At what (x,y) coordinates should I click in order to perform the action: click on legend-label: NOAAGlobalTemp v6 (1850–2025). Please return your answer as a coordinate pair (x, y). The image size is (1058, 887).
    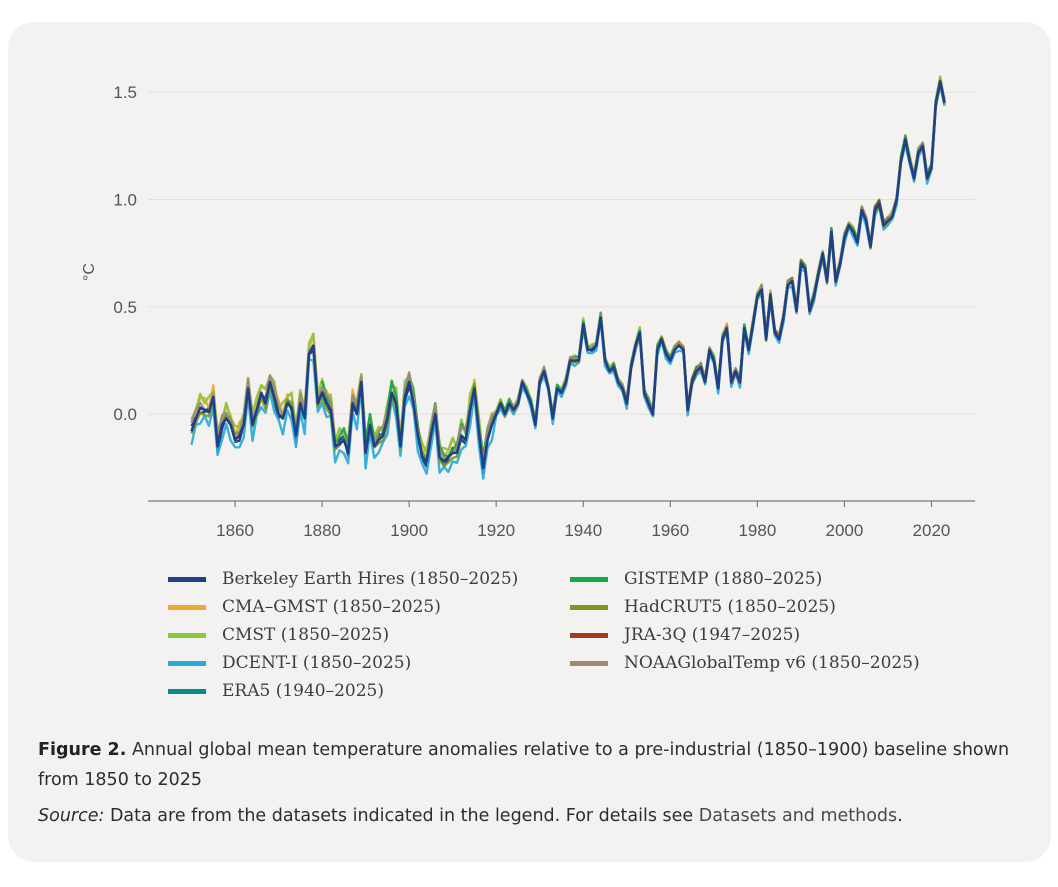
    Looking at the image, I should click on (772, 663).